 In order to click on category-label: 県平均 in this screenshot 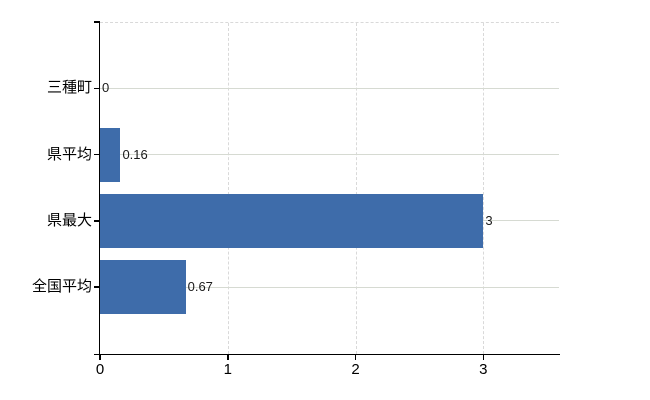, I will do `click(69, 154)`.